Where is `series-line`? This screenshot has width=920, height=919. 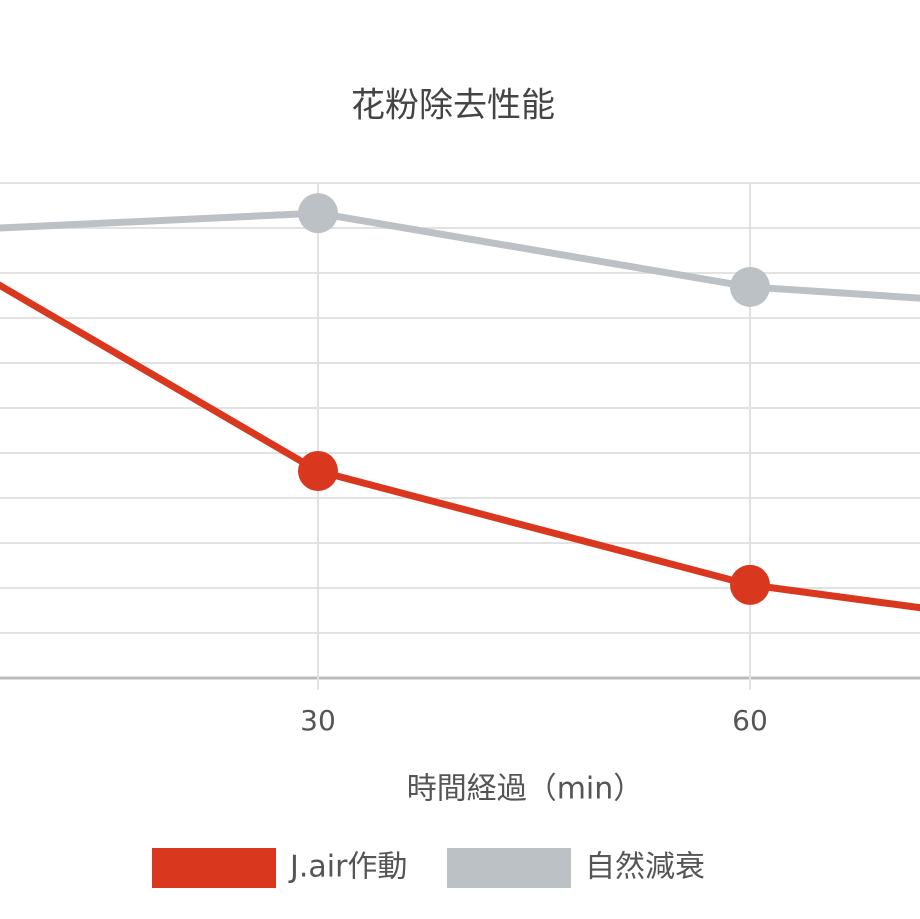
series-line is located at coordinates (460, 255).